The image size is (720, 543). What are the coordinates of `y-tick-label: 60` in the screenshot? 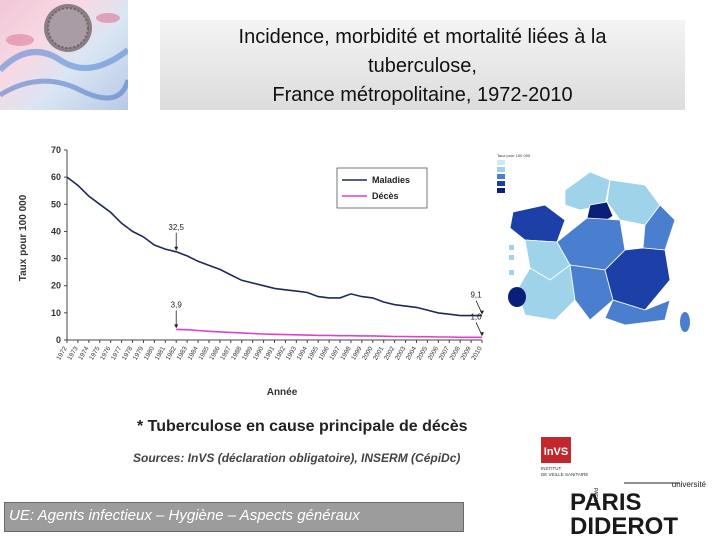 It's located at (56, 177).